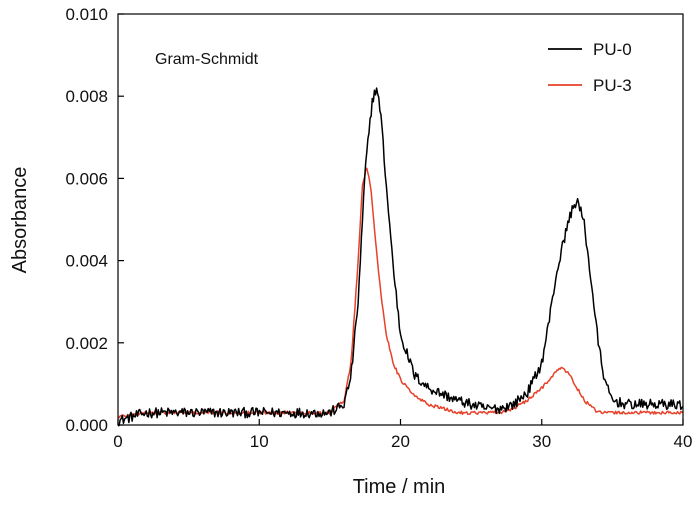 The image size is (700, 506). Describe the element at coordinates (117, 441) in the screenshot. I see `x-tick-label: 0` at that location.